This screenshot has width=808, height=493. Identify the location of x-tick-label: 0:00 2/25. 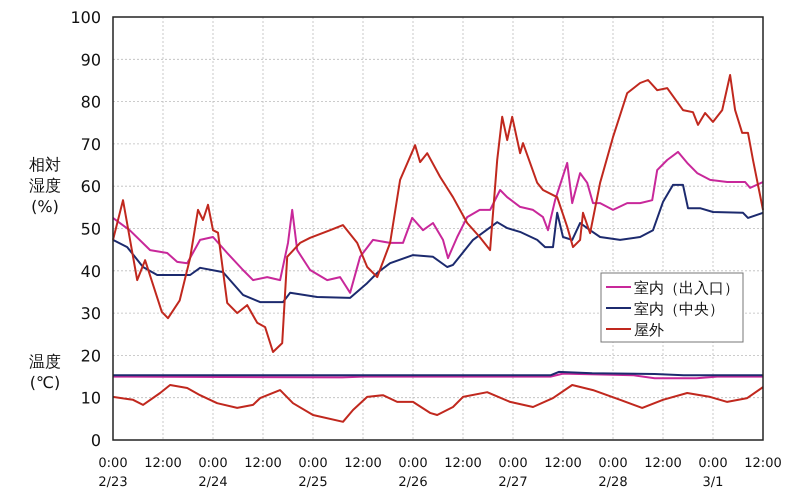
(313, 473).